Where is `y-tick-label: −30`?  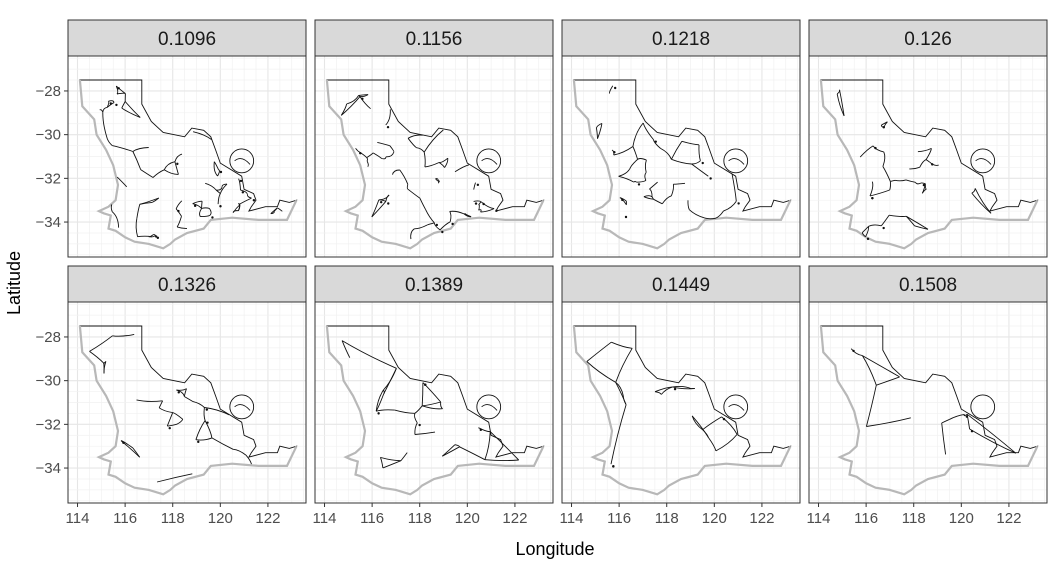
y-tick-label: −30 is located at coordinates (48, 381).